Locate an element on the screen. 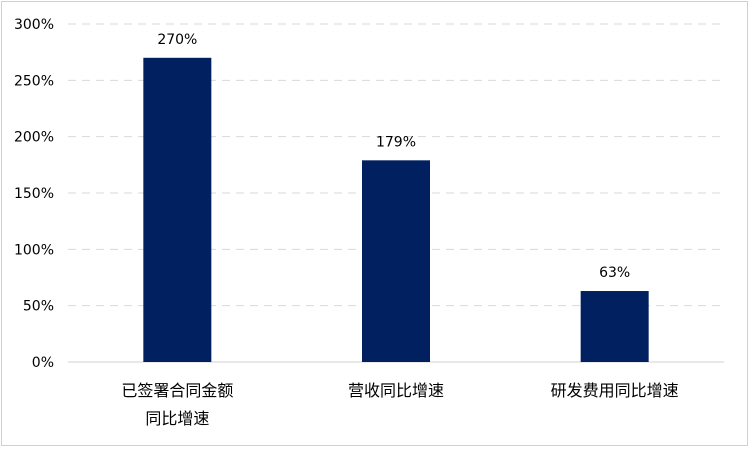 This screenshot has height=451, width=751. data-label: 270% is located at coordinates (177, 40).